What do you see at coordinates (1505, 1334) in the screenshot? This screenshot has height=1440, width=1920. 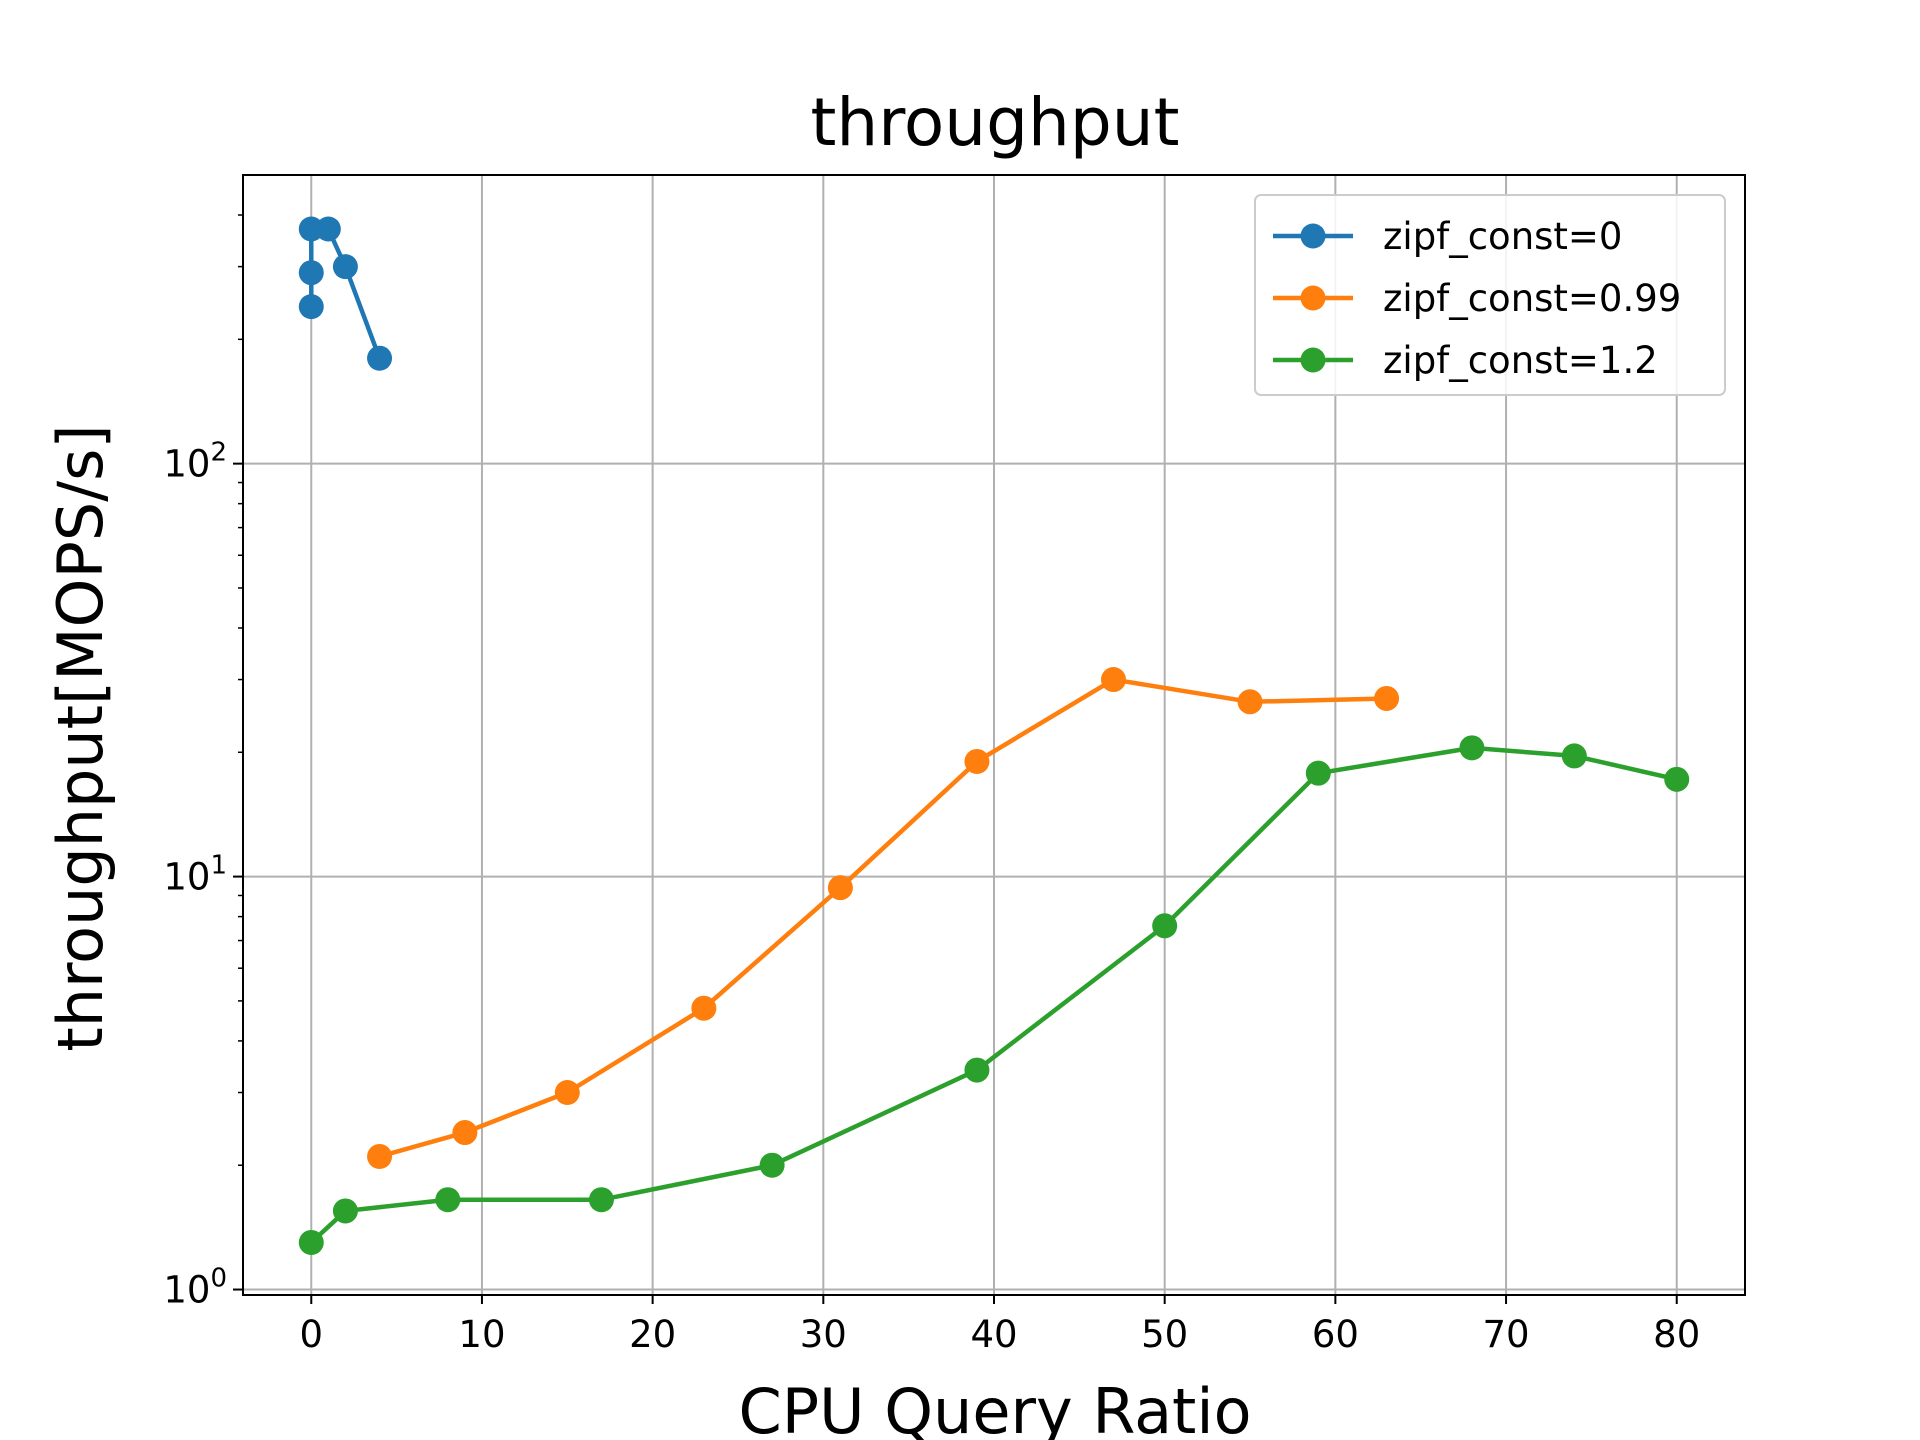 I see `x-tick-label: 70` at bounding box center [1505, 1334].